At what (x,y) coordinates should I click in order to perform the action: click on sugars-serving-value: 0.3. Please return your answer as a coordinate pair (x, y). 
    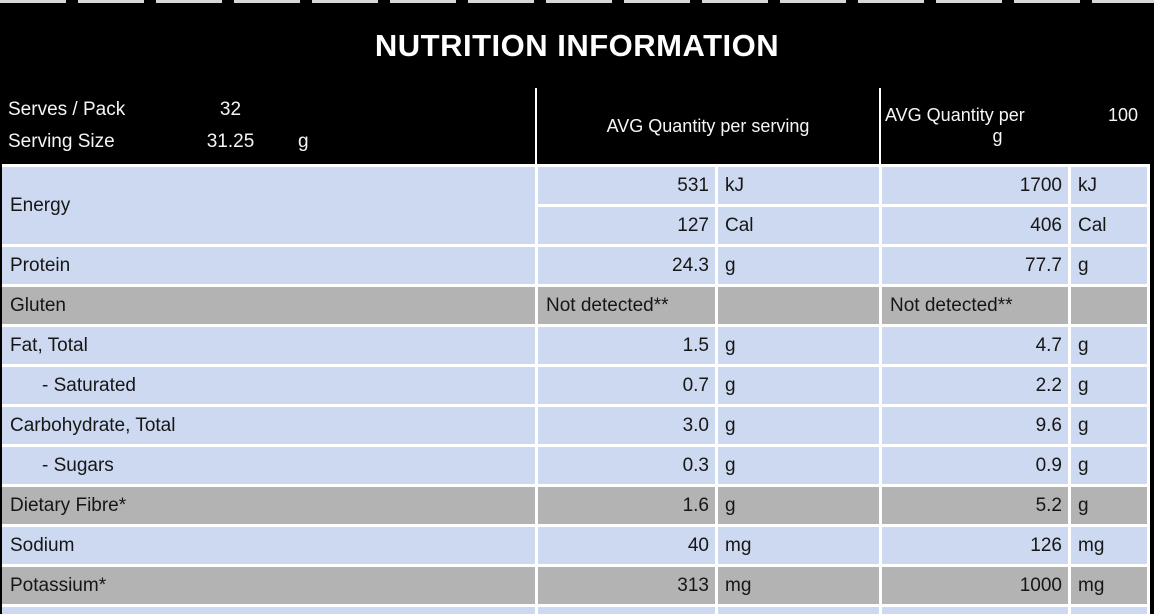
    Looking at the image, I should click on (626, 465).